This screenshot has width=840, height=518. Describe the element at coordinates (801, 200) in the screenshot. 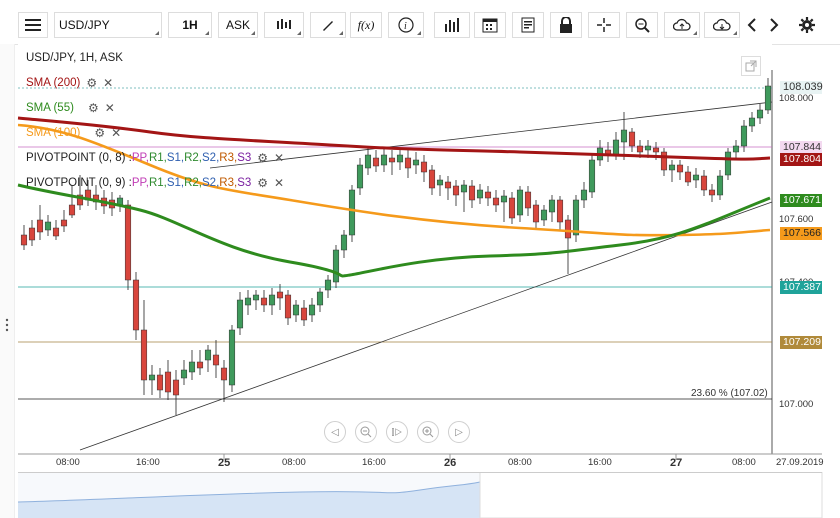

I see `price-tag-sma55: 107.671` at that location.